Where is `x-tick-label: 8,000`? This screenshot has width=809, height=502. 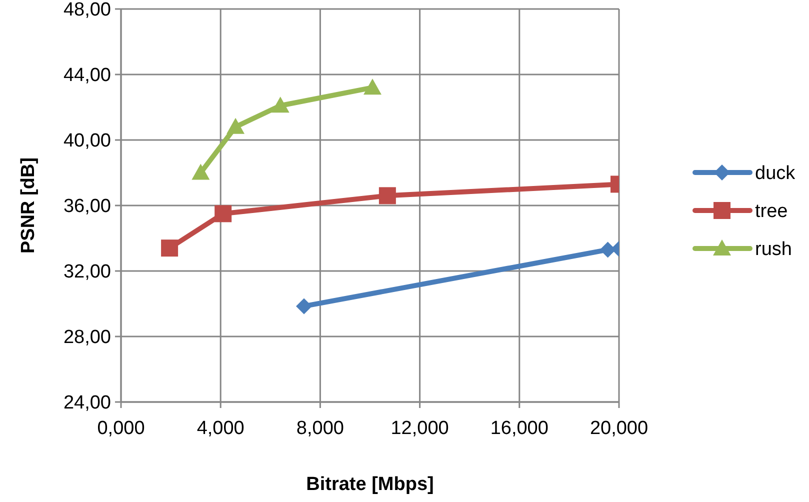
x-tick-label: 8,000 is located at coordinates (320, 428).